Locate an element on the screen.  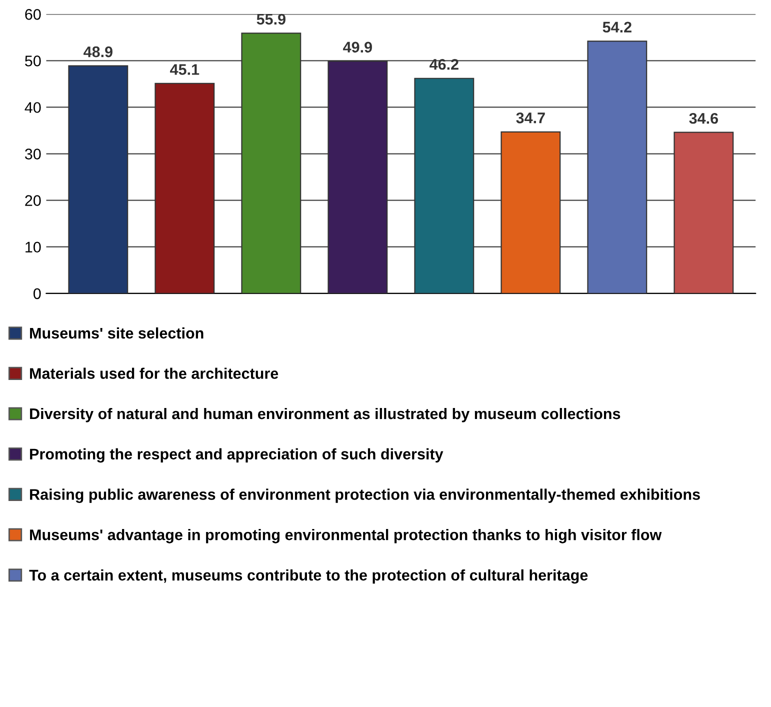
data-label: 46.2 is located at coordinates (444, 64).